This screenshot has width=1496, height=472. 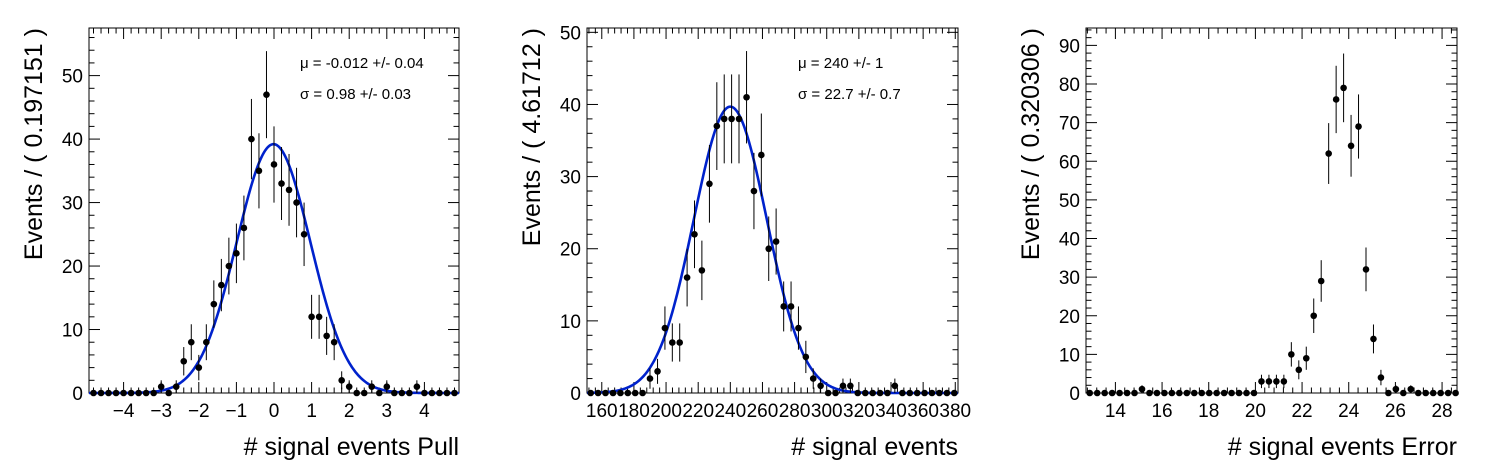 What do you see at coordinates (666, 411) in the screenshot?
I see `x-tick-label: 200` at bounding box center [666, 411].